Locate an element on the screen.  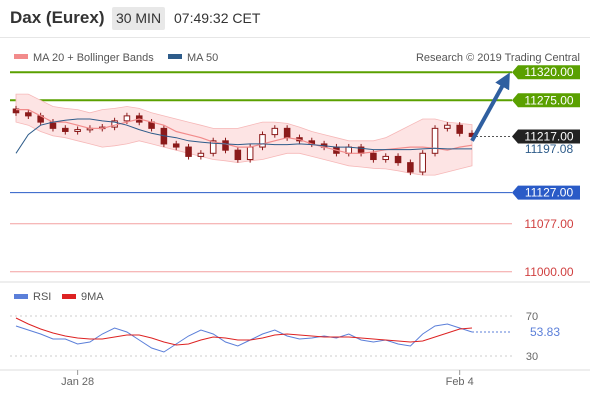
timeframe-badge: 30 MIN is located at coordinates (138, 18).